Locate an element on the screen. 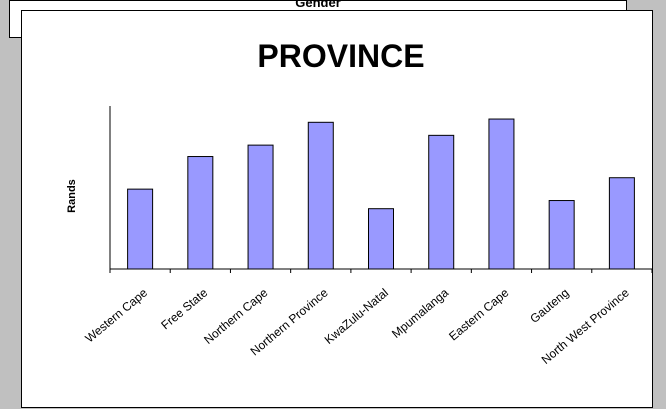 The height and width of the screenshot is (409, 666). bar-eastern-cape is located at coordinates (501, 194).